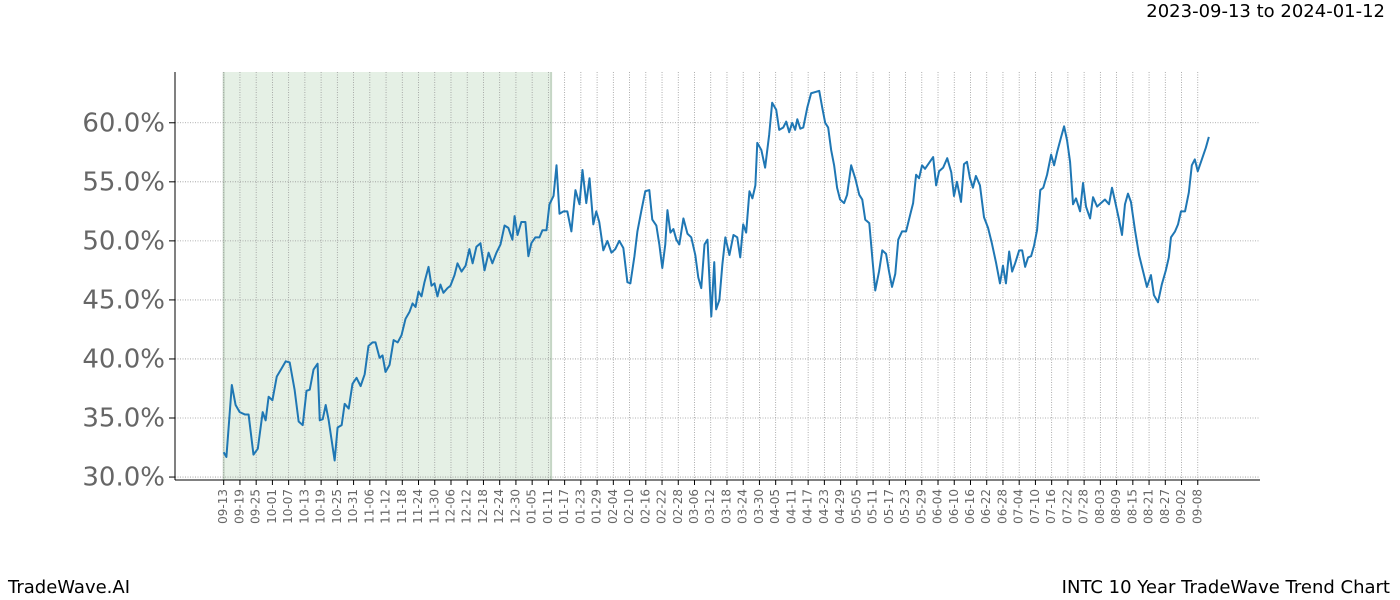 The width and height of the screenshot is (1400, 600). What do you see at coordinates (68, 587) in the screenshot?
I see `source: TradeWave.AI` at bounding box center [68, 587].